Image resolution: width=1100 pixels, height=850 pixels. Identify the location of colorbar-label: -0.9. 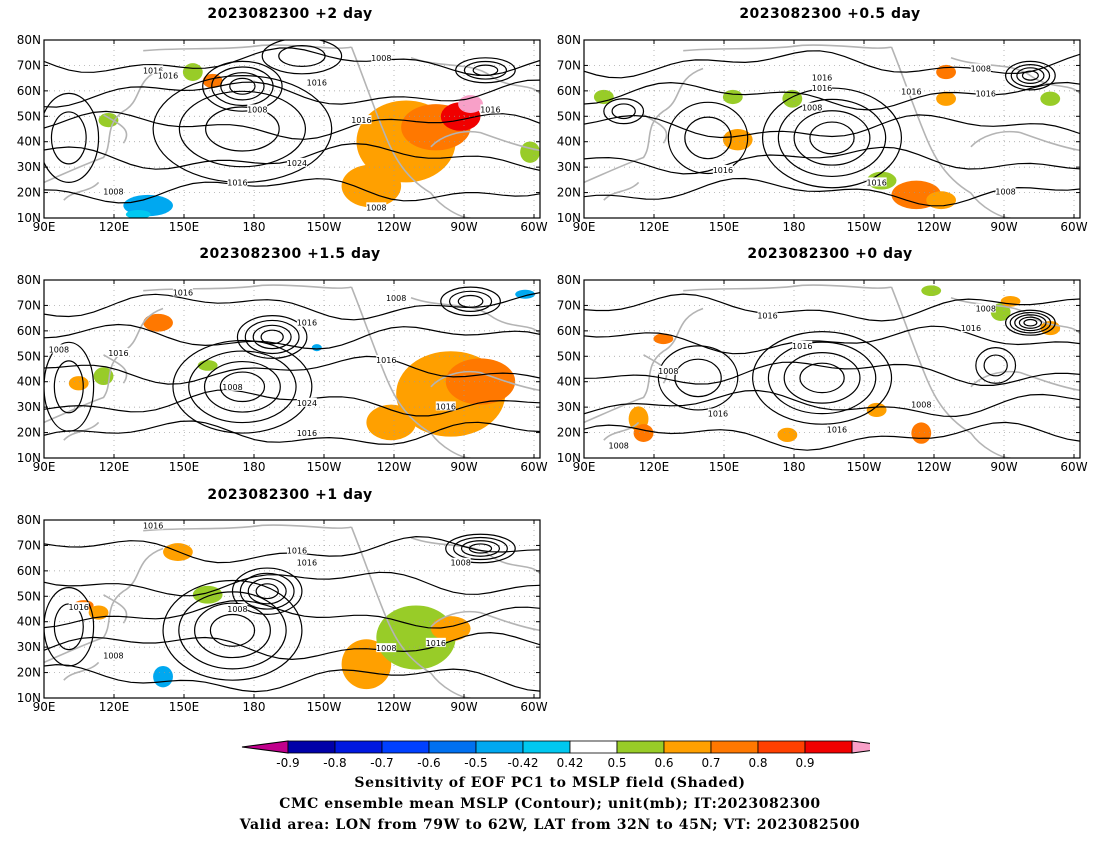
(287, 763).